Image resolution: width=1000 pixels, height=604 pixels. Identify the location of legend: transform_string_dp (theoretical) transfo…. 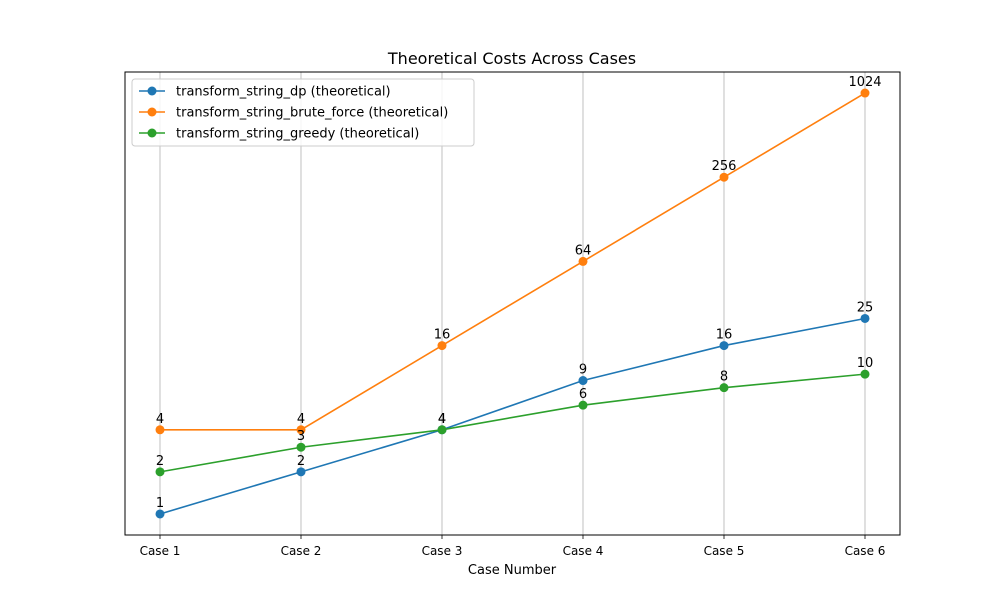
(303, 112).